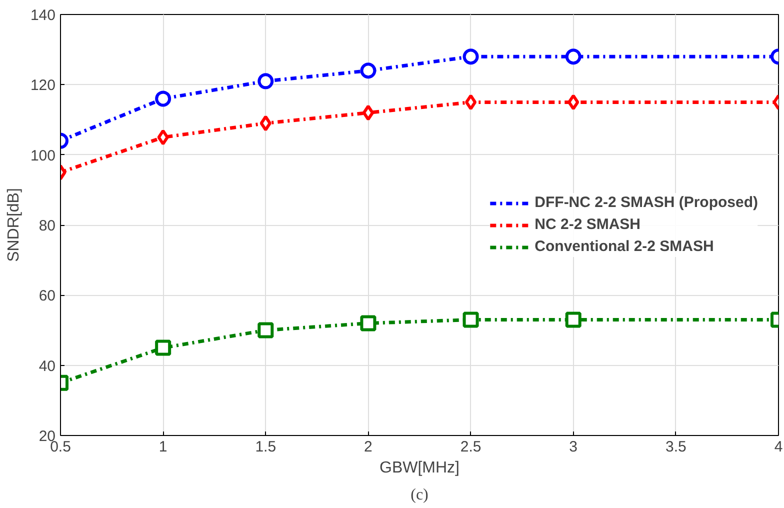 The height and width of the screenshot is (508, 784). What do you see at coordinates (47, 226) in the screenshot?
I see `y-tick-label: 80` at bounding box center [47, 226].